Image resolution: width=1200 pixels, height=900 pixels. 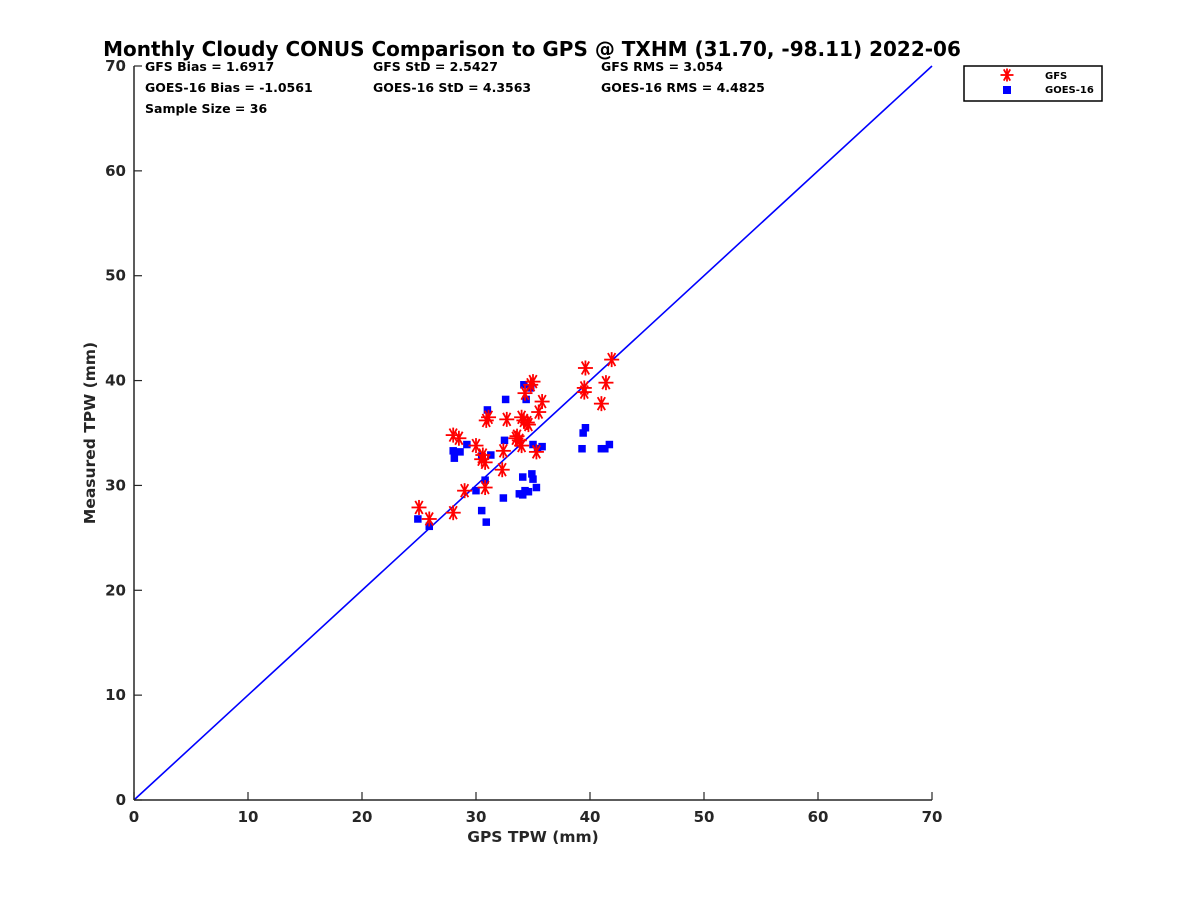 I want to click on y-tick-label: 10, so click(x=115, y=695).